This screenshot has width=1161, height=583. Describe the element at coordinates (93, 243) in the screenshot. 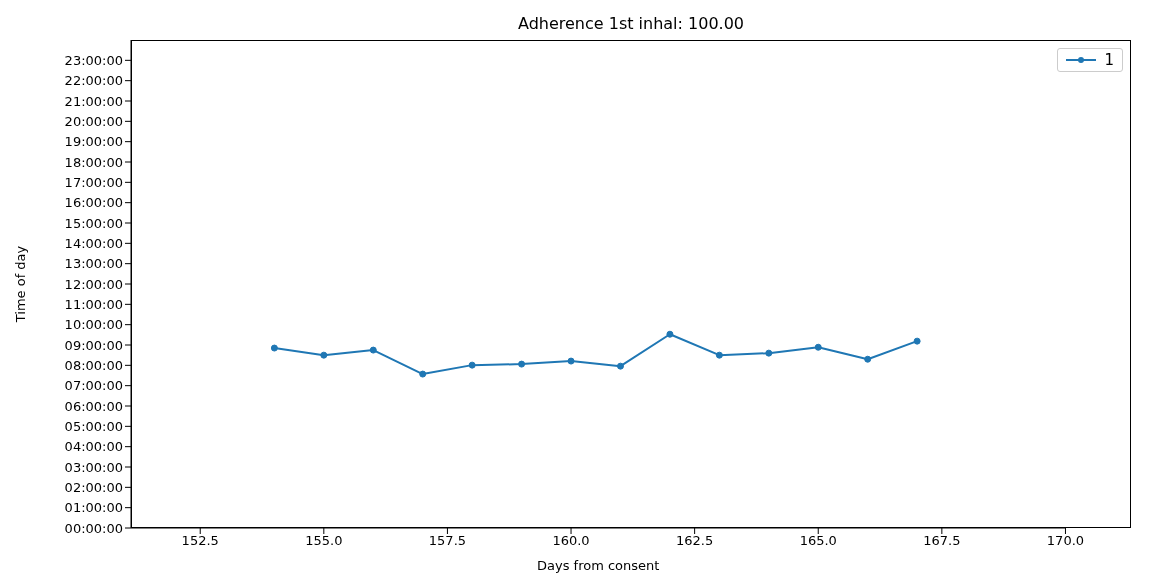

I see `y-tick-label: 14:00:00` at that location.